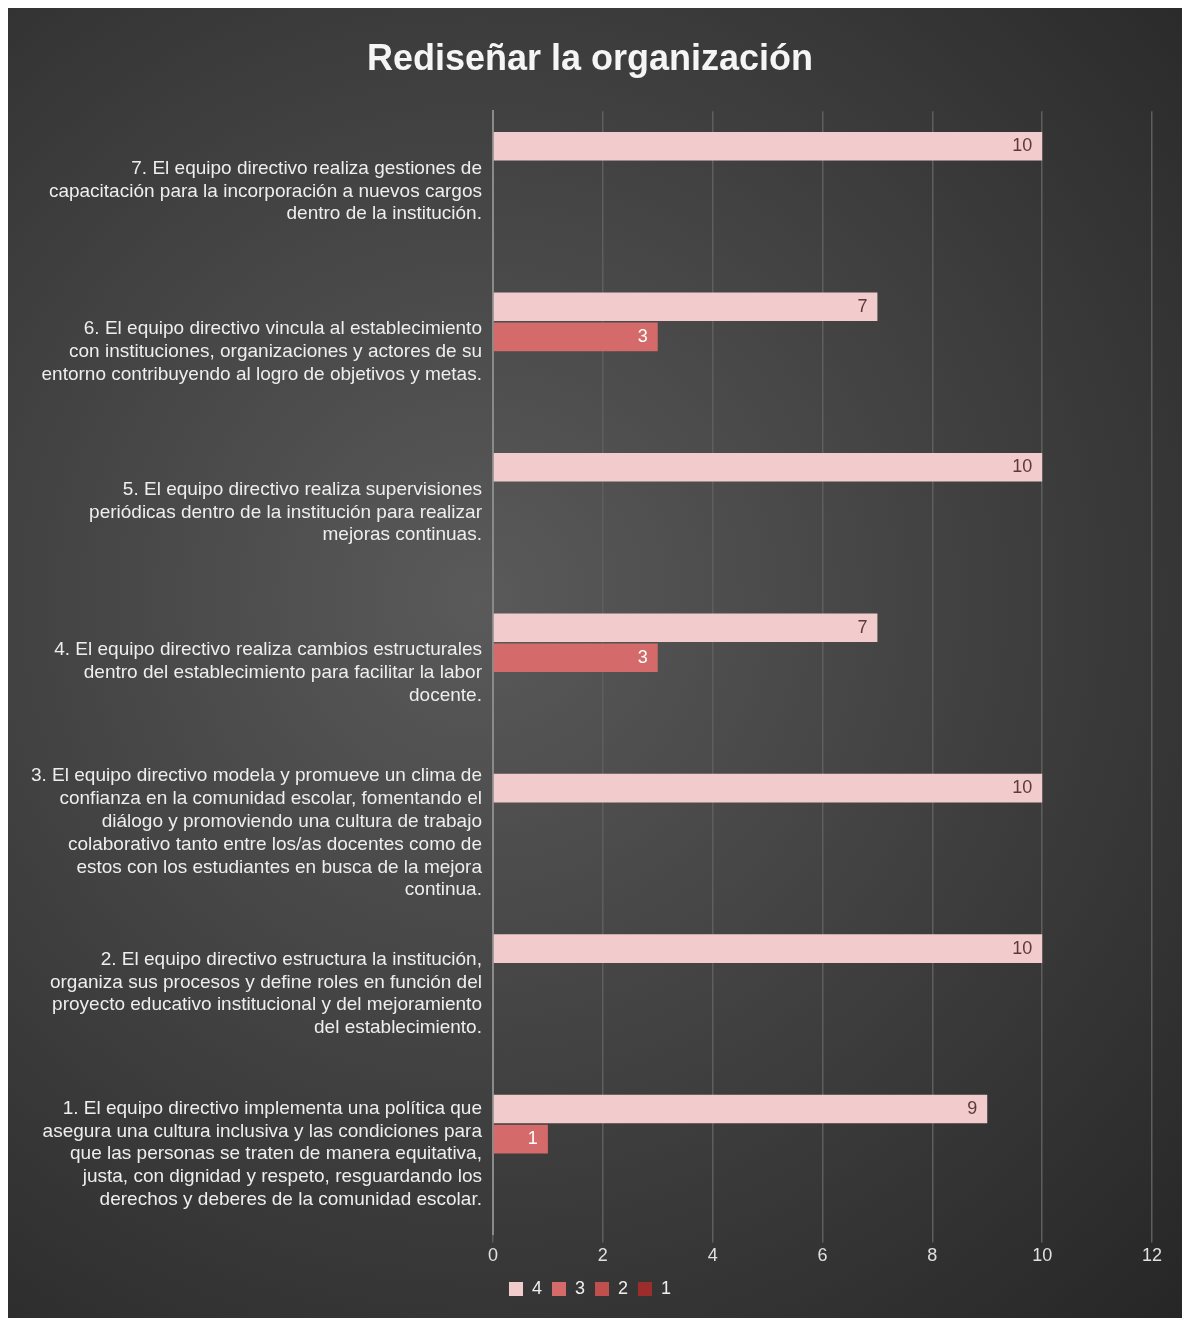 The image size is (1190, 1326). Describe the element at coordinates (256, 832) in the screenshot. I see `y-tick-label: 3. El equipo directivo modela y promueve un clima de confianza en la comunidad escolar, fomentando el diálogo y promoviendo una cultura de trabajo colaborativo tanto entre los/as docentes como de estos con los estudiantes en busca de la mejora continua.` at that location.